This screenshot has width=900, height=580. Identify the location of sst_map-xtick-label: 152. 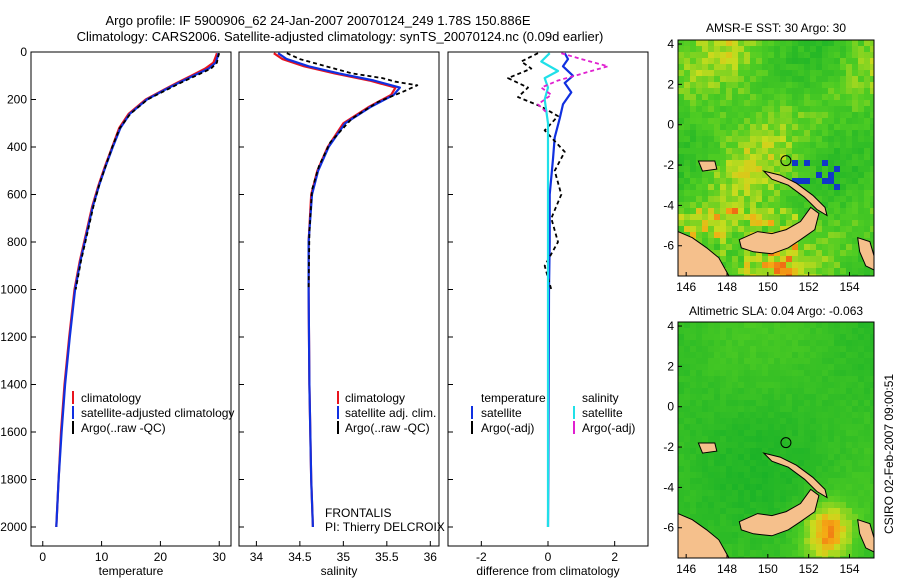
(809, 287).